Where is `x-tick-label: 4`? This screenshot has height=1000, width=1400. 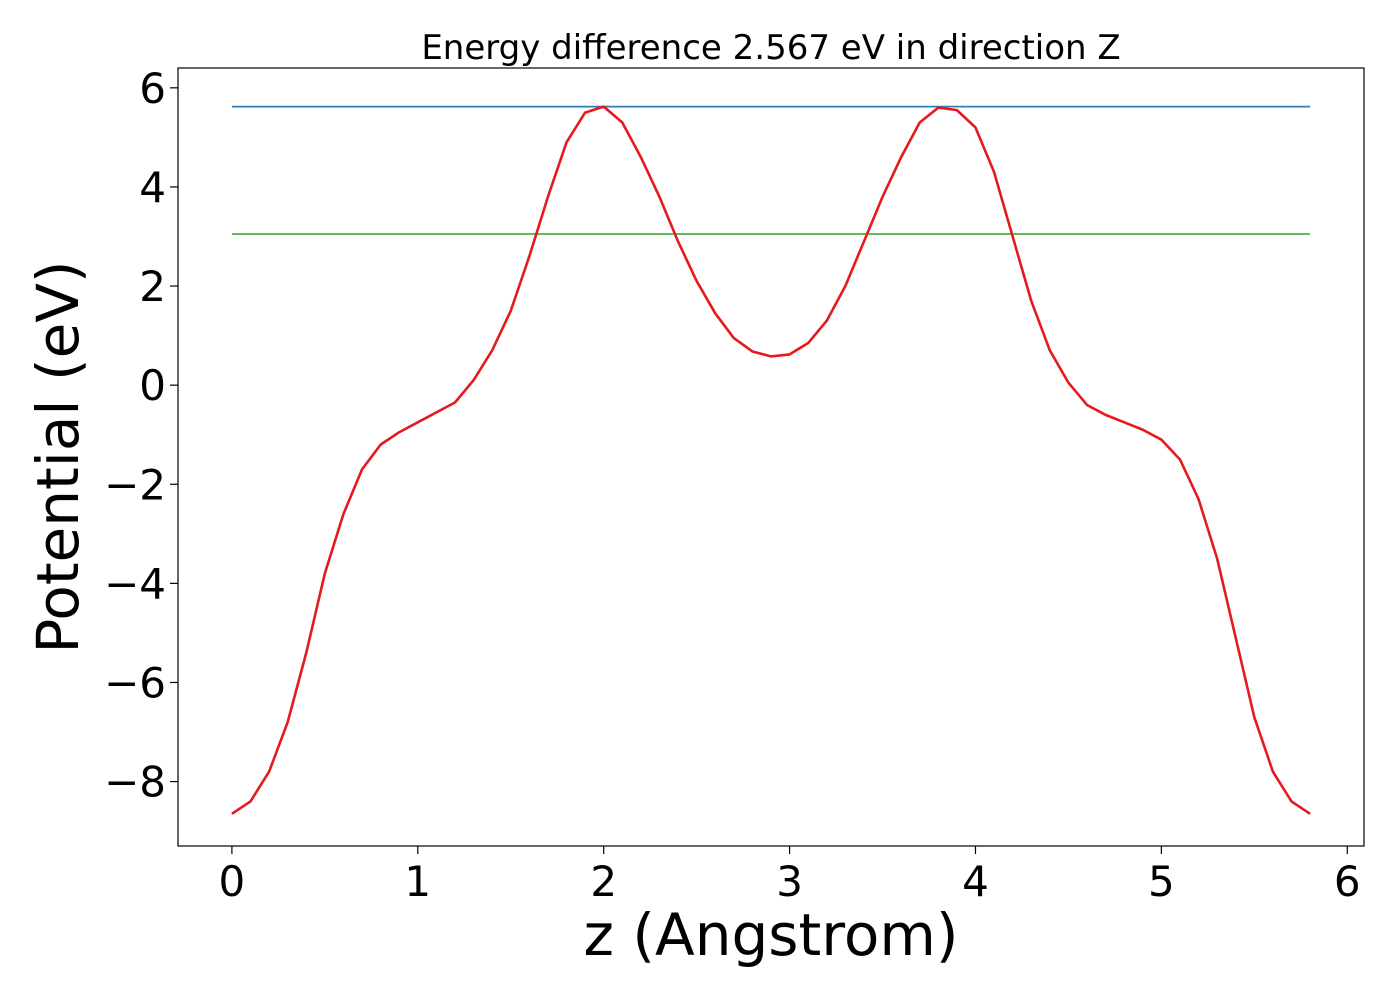
x-tick-label: 4 is located at coordinates (975, 881).